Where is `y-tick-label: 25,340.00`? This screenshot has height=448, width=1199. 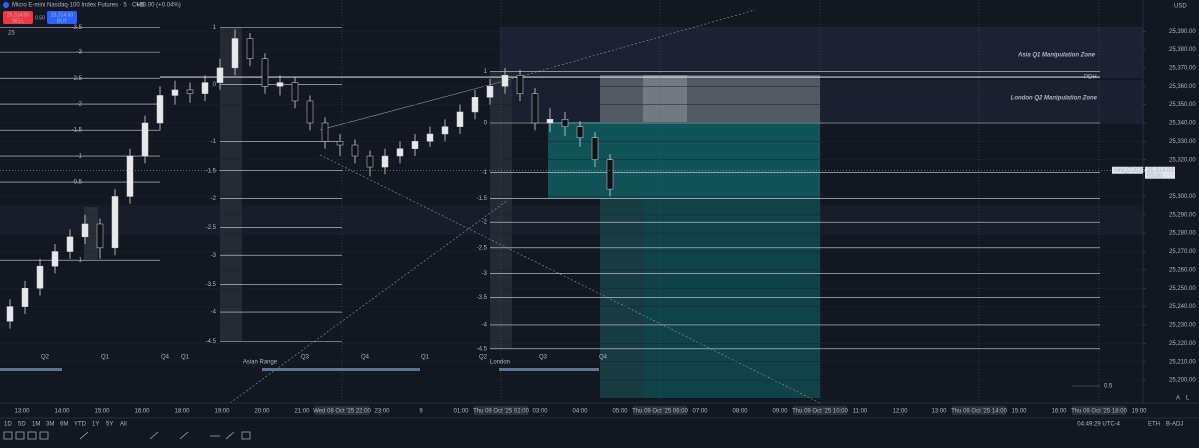
y-tick-label: 25,340.00 is located at coordinates (1182, 124).